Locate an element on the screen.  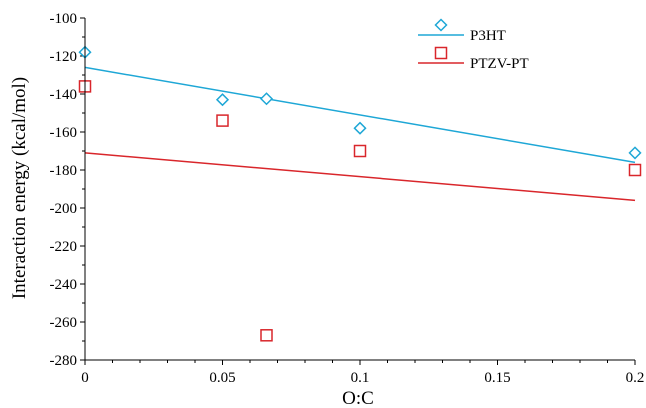
y-tick-label: -280 is located at coordinates (64, 361).